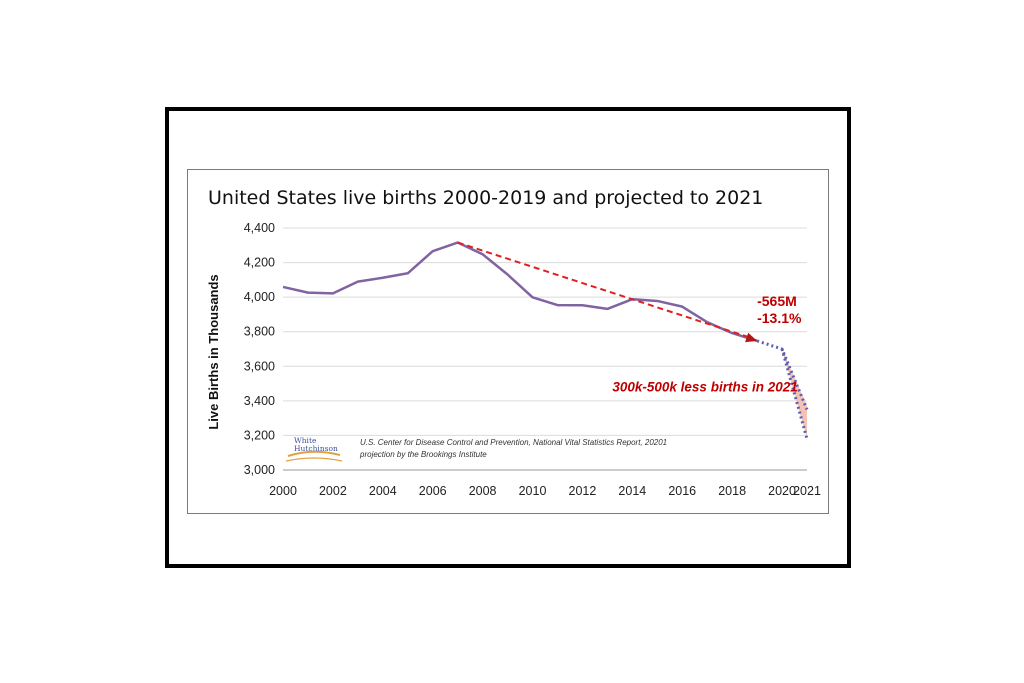 The height and width of the screenshot is (683, 1024). What do you see at coordinates (807, 491) in the screenshot?
I see `x-tick-label: 2021` at bounding box center [807, 491].